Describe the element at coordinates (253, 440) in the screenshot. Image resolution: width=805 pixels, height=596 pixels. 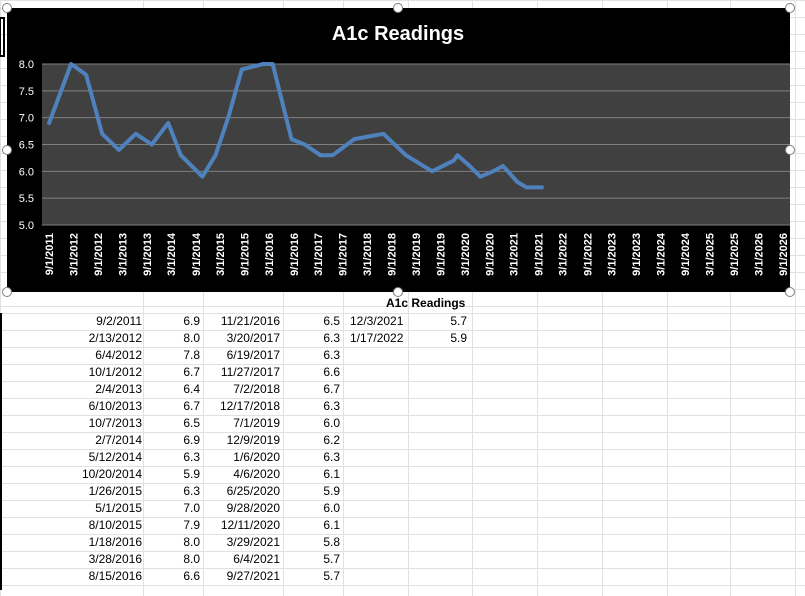
I see `cell-date: 12/9/2019` at that location.